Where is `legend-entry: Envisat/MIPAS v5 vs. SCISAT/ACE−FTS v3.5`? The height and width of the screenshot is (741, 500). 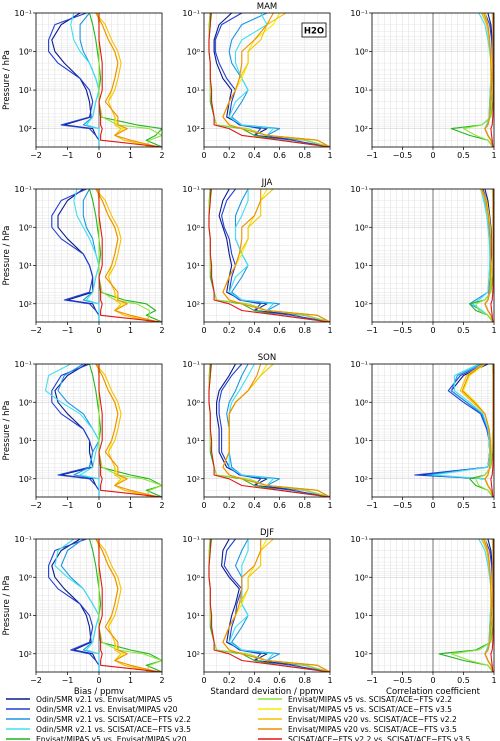
legend-entry: Envisat/MIPAS v5 vs. SCISAT/ACE−FTS v3.5 is located at coordinates (370, 709).